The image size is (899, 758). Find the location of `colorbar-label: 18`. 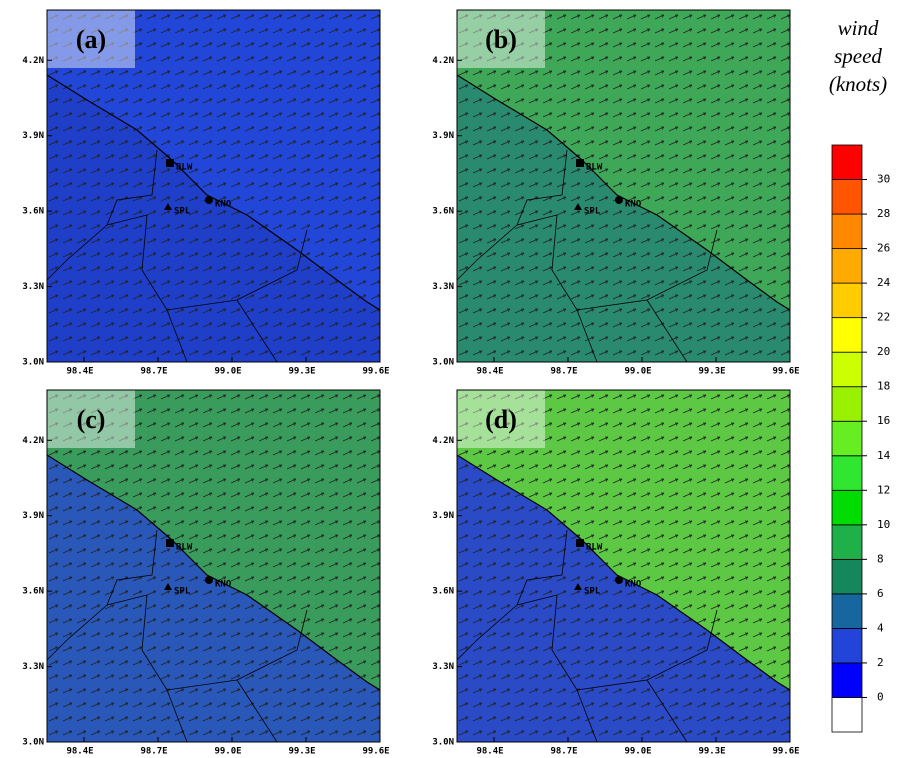

colorbar-label: 18 is located at coordinates (883, 386).